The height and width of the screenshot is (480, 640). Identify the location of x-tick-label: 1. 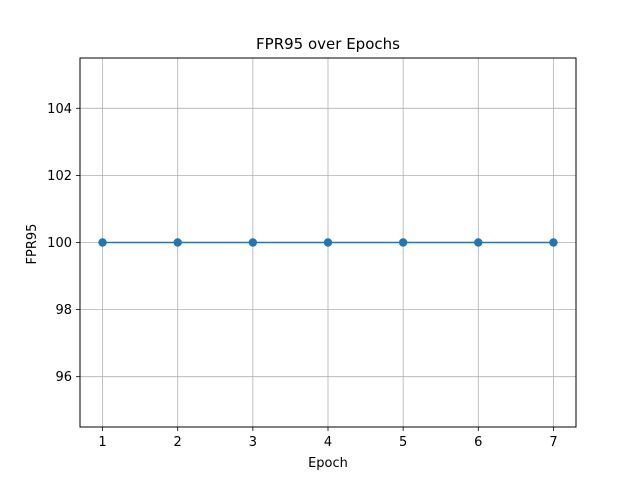
(102, 442).